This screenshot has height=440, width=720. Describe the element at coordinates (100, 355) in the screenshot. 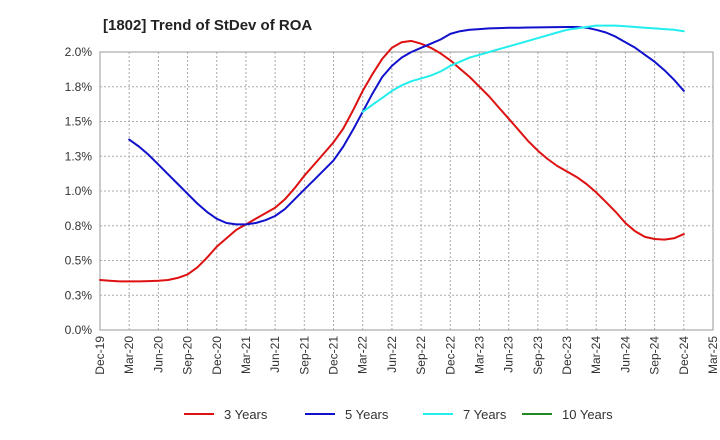

I see `x-tick-label: Dec-19` at that location.